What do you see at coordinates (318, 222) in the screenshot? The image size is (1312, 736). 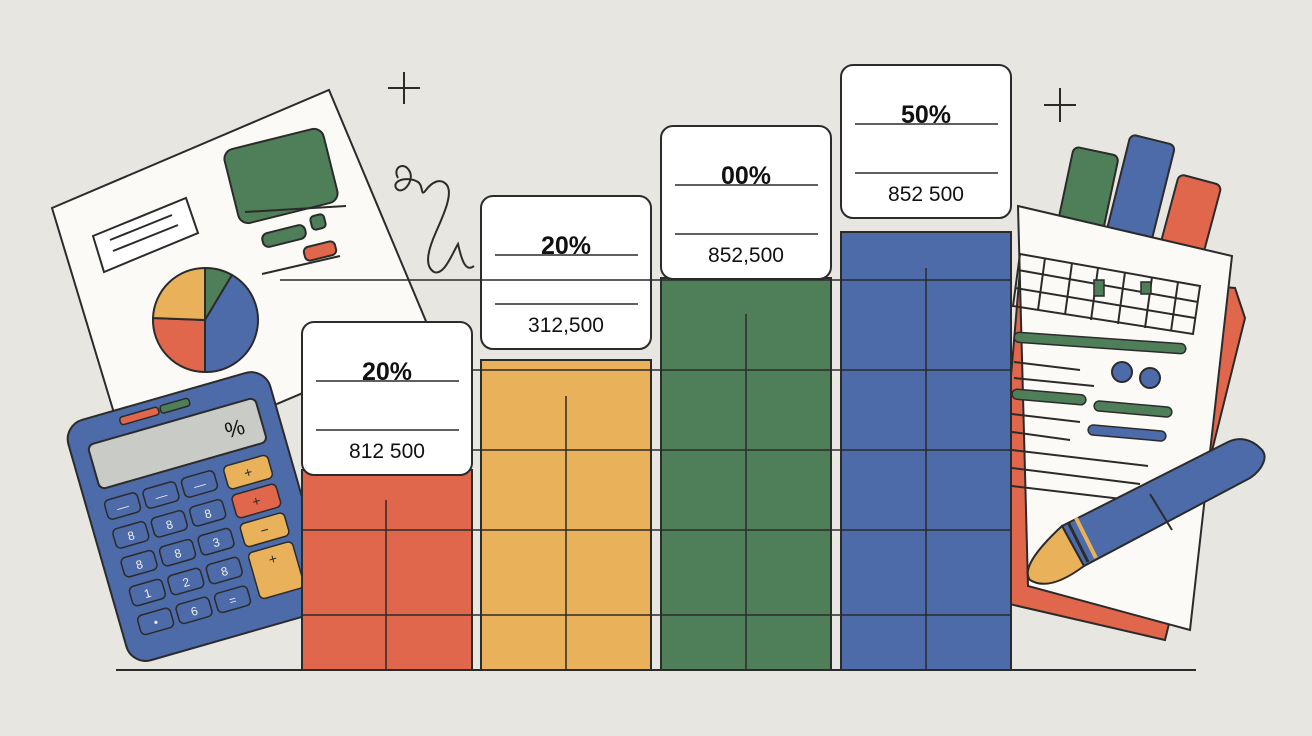 I see `report-green-dot` at bounding box center [318, 222].